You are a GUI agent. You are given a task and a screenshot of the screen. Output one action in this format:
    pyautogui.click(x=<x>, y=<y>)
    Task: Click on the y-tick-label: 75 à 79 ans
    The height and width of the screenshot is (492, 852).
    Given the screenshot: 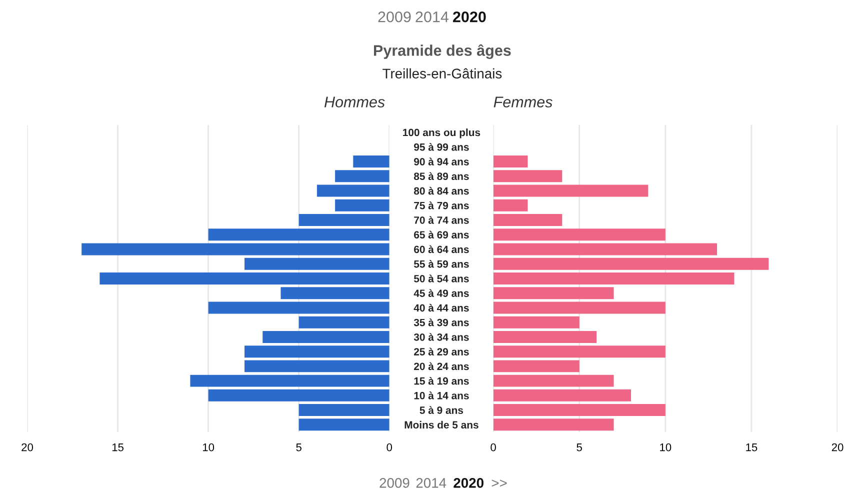 What is the action you would take?
    pyautogui.click(x=441, y=206)
    